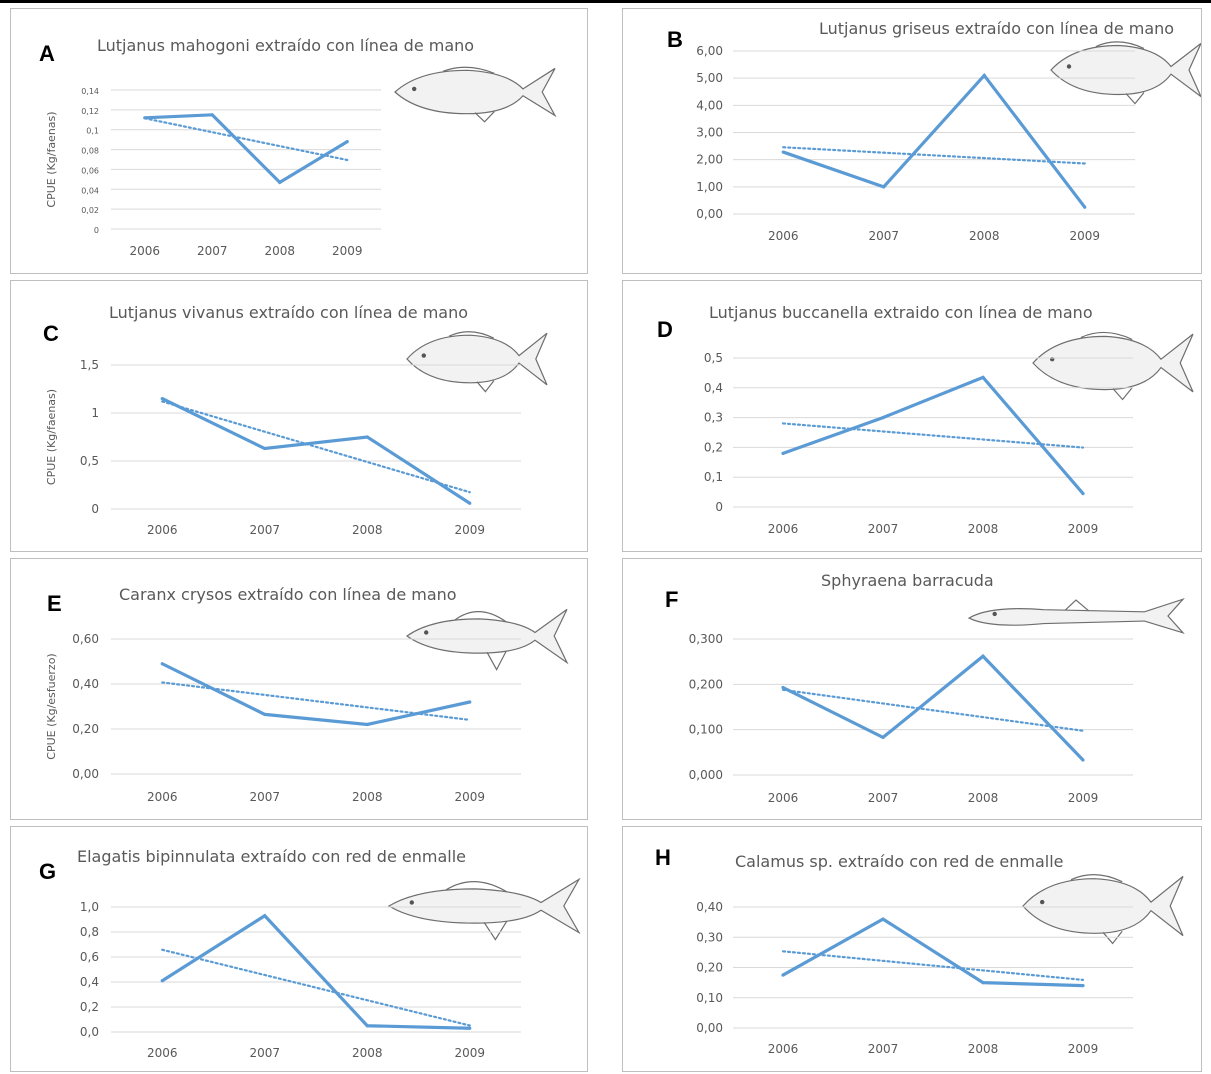 Image resolution: width=1211 pixels, height=1074 pixels. I want to click on y-tick-label: 0,200, so click(706, 684).